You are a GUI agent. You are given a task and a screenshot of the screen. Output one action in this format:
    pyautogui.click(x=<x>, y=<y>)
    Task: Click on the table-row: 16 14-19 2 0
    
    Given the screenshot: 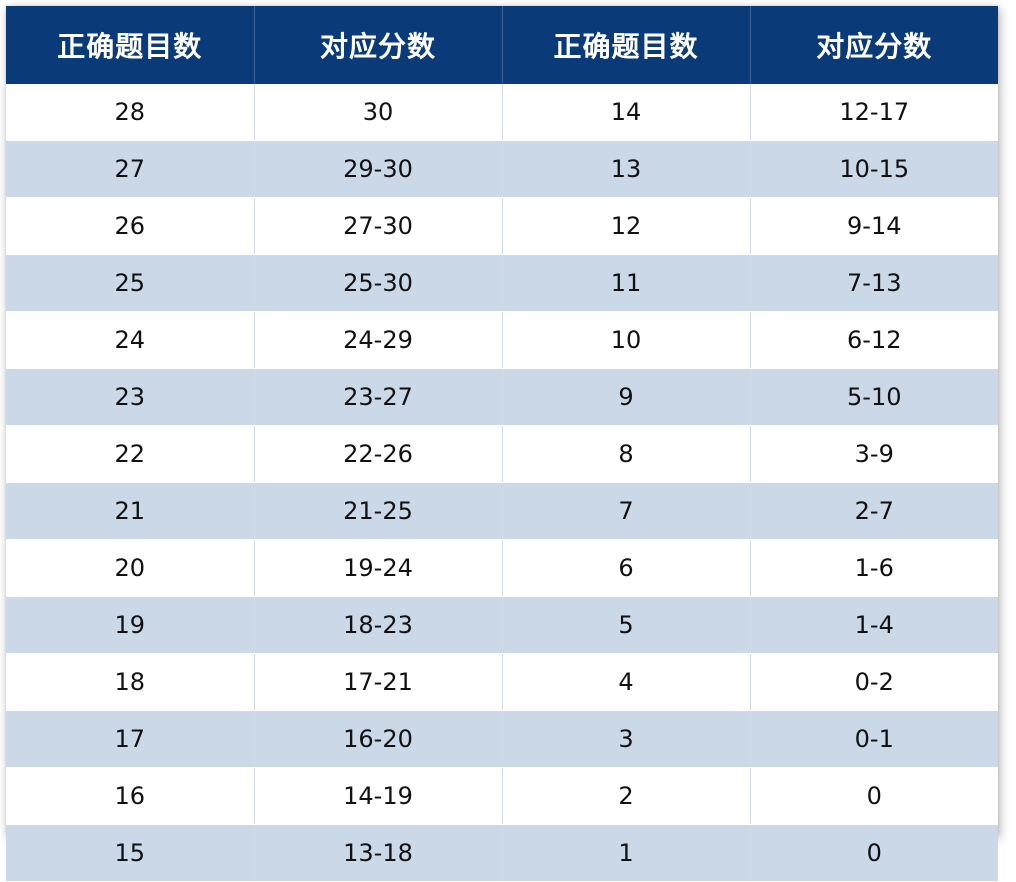 What is the action you would take?
    pyautogui.click(x=502, y=796)
    